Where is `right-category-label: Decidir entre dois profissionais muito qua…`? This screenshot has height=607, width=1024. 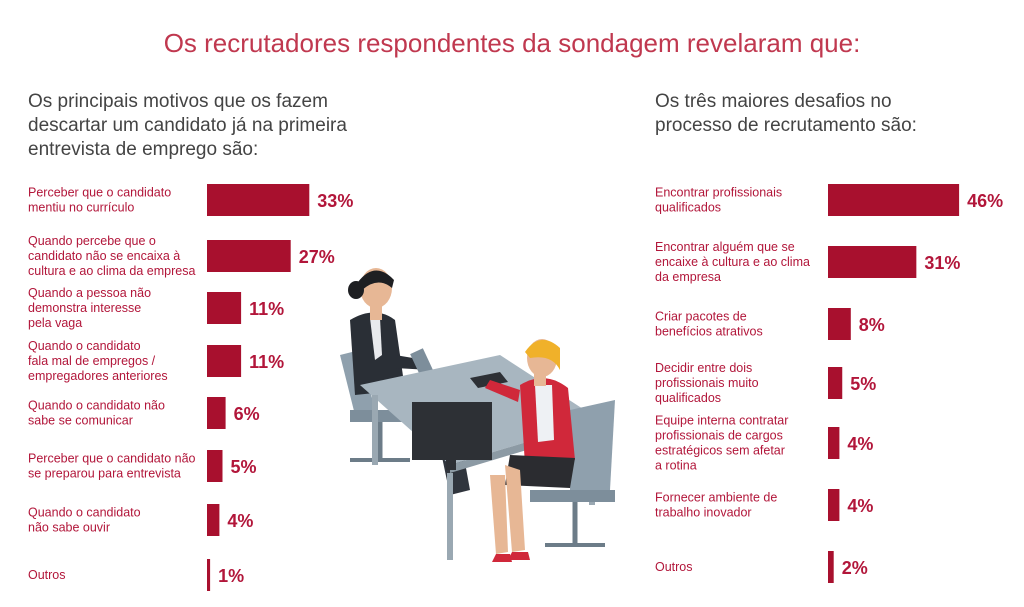 right-category-label: Decidir entre dois profissionais muito qua… is located at coordinates (707, 383).